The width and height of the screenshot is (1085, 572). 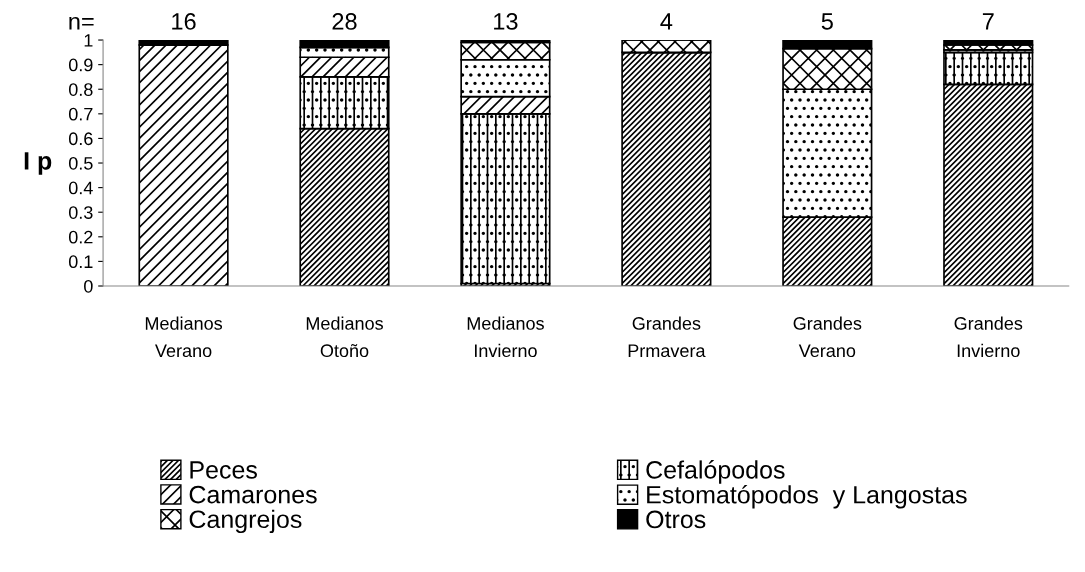 I want to click on y-axis-title: I p, so click(x=38, y=163).